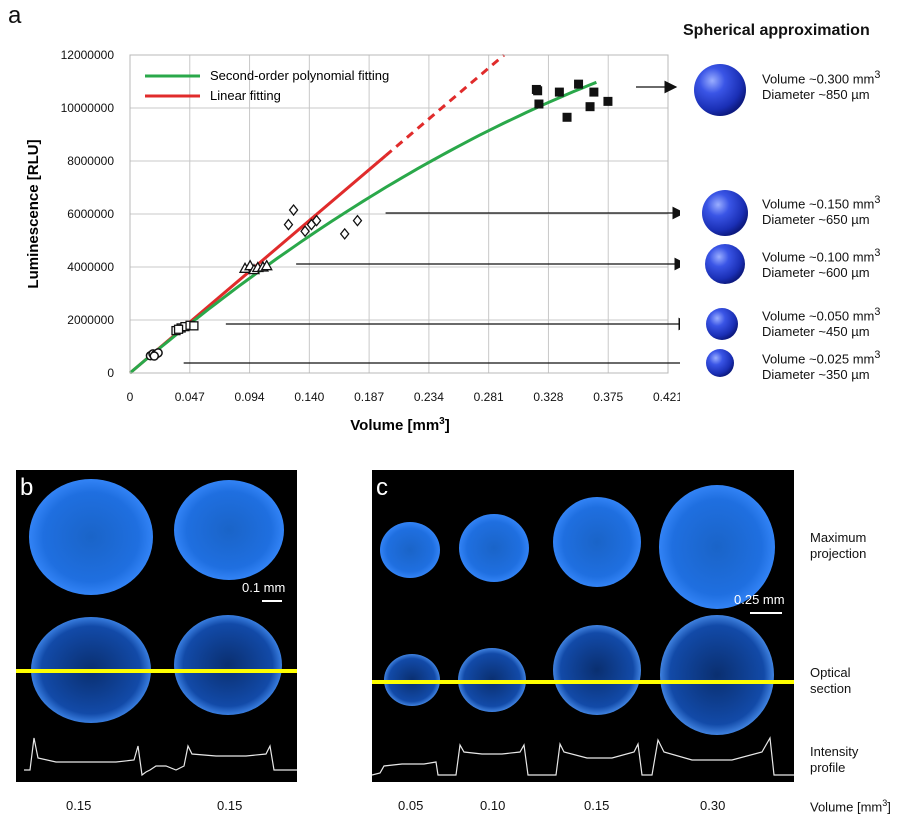  What do you see at coordinates (130, 397) in the screenshot?
I see `x-tick-label: 0` at bounding box center [130, 397].